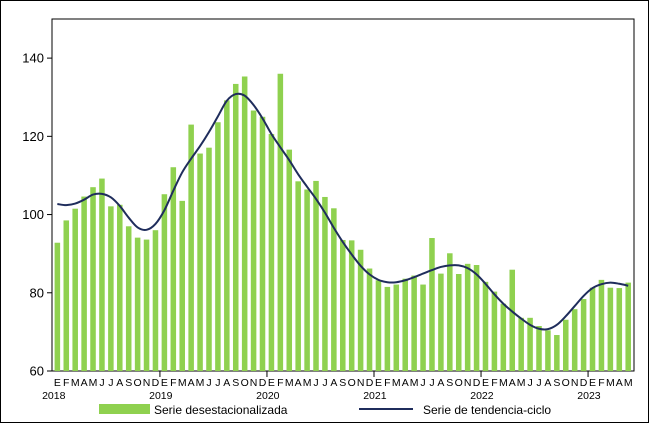 The image size is (649, 423). Describe the element at coordinates (33, 136) in the screenshot. I see `y-tick-label: 120` at that location.